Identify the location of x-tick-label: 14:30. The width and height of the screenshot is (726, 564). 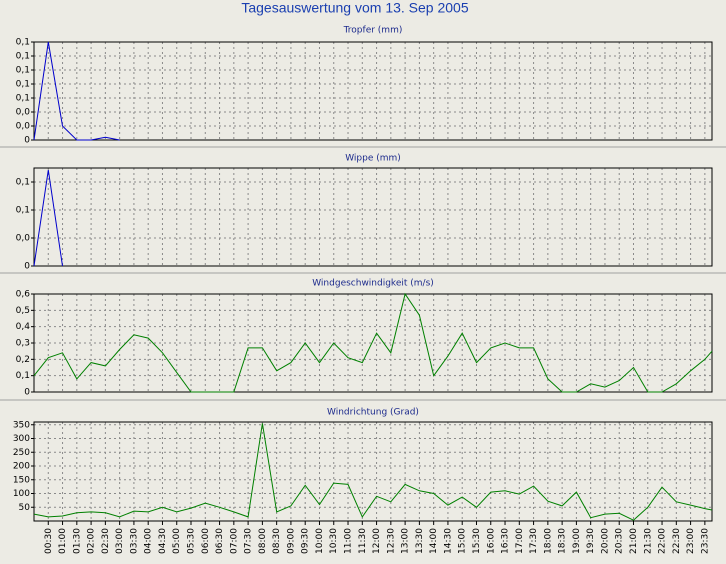
(448, 541).